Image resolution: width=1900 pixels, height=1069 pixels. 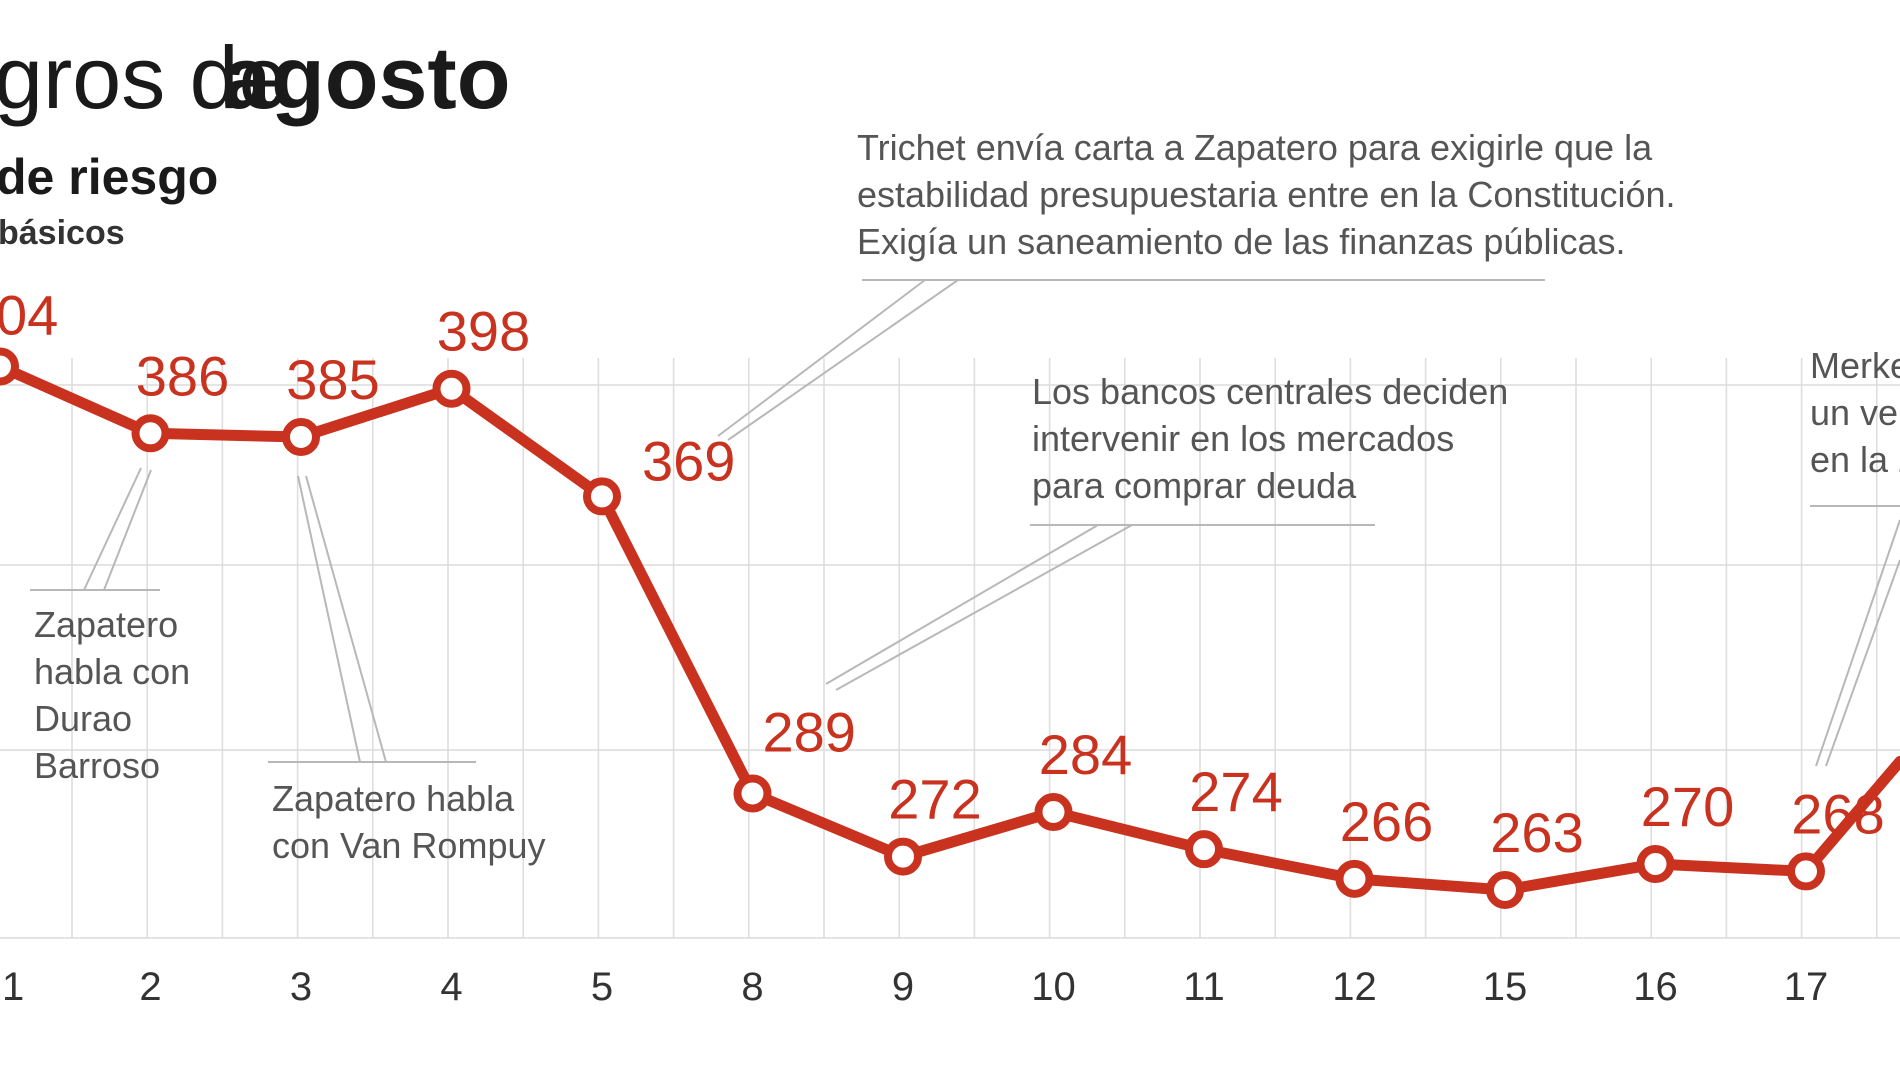 I want to click on leader-bancos-a, so click(x=962, y=604).